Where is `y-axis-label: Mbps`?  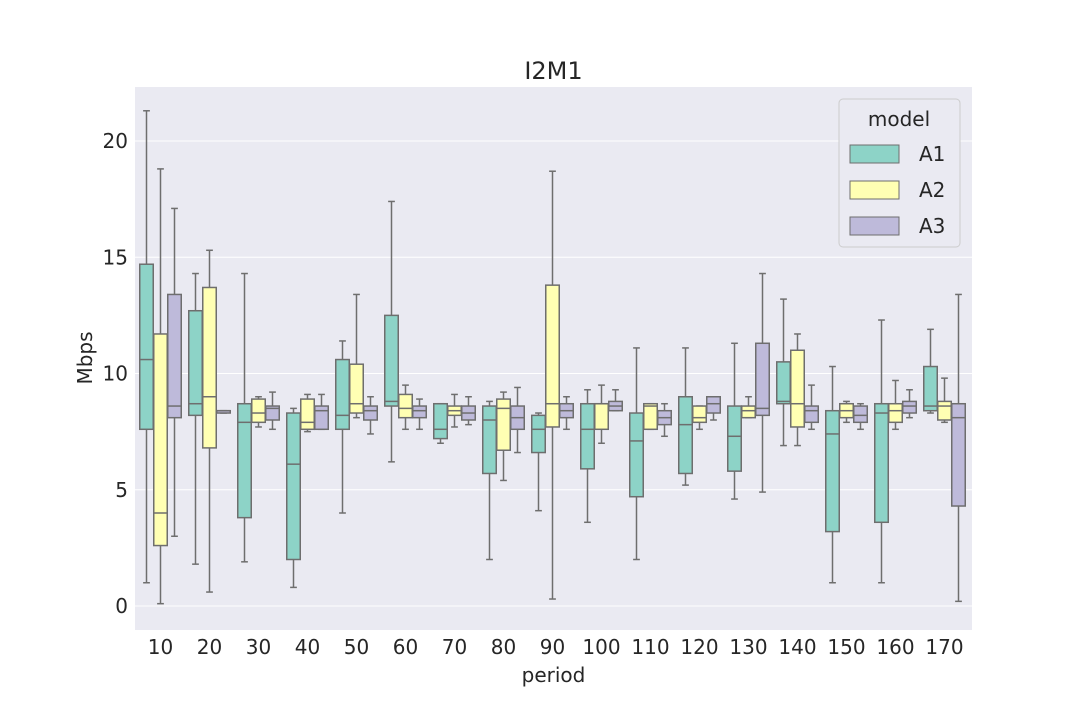 y-axis-label: Mbps is located at coordinates (85, 357).